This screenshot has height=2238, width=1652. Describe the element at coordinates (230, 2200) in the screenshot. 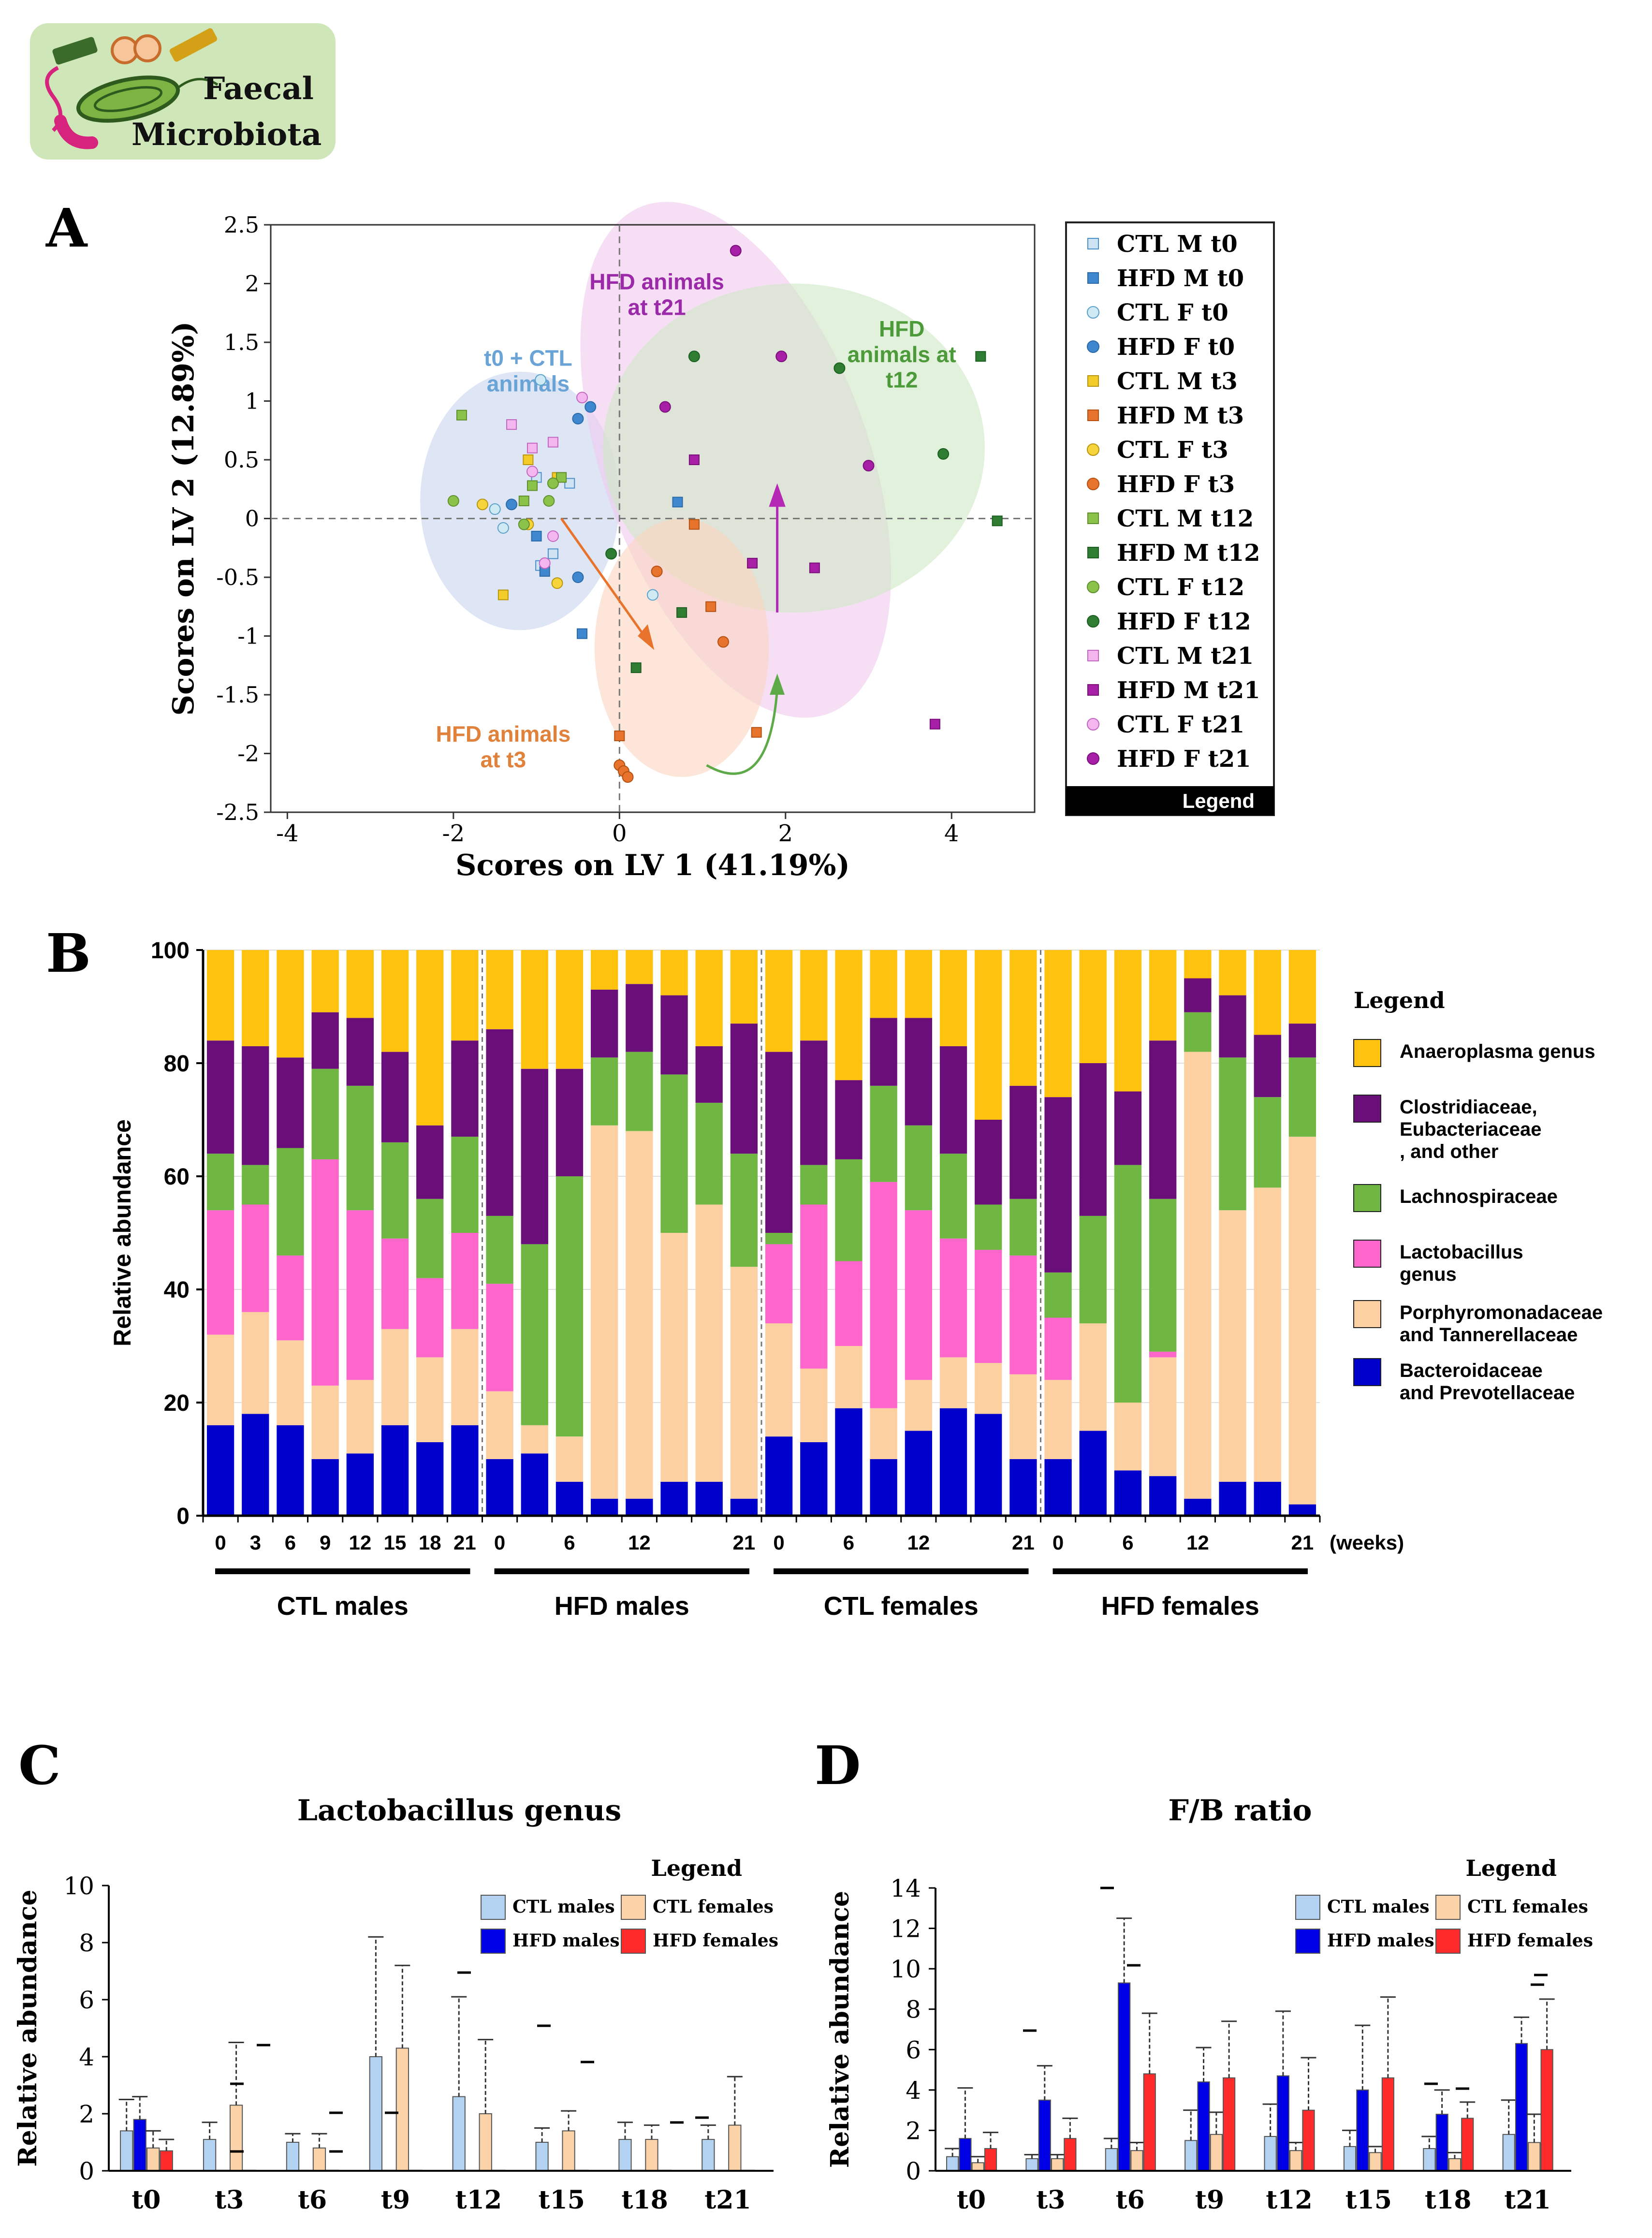

I see `x-tick-label: t3` at that location.